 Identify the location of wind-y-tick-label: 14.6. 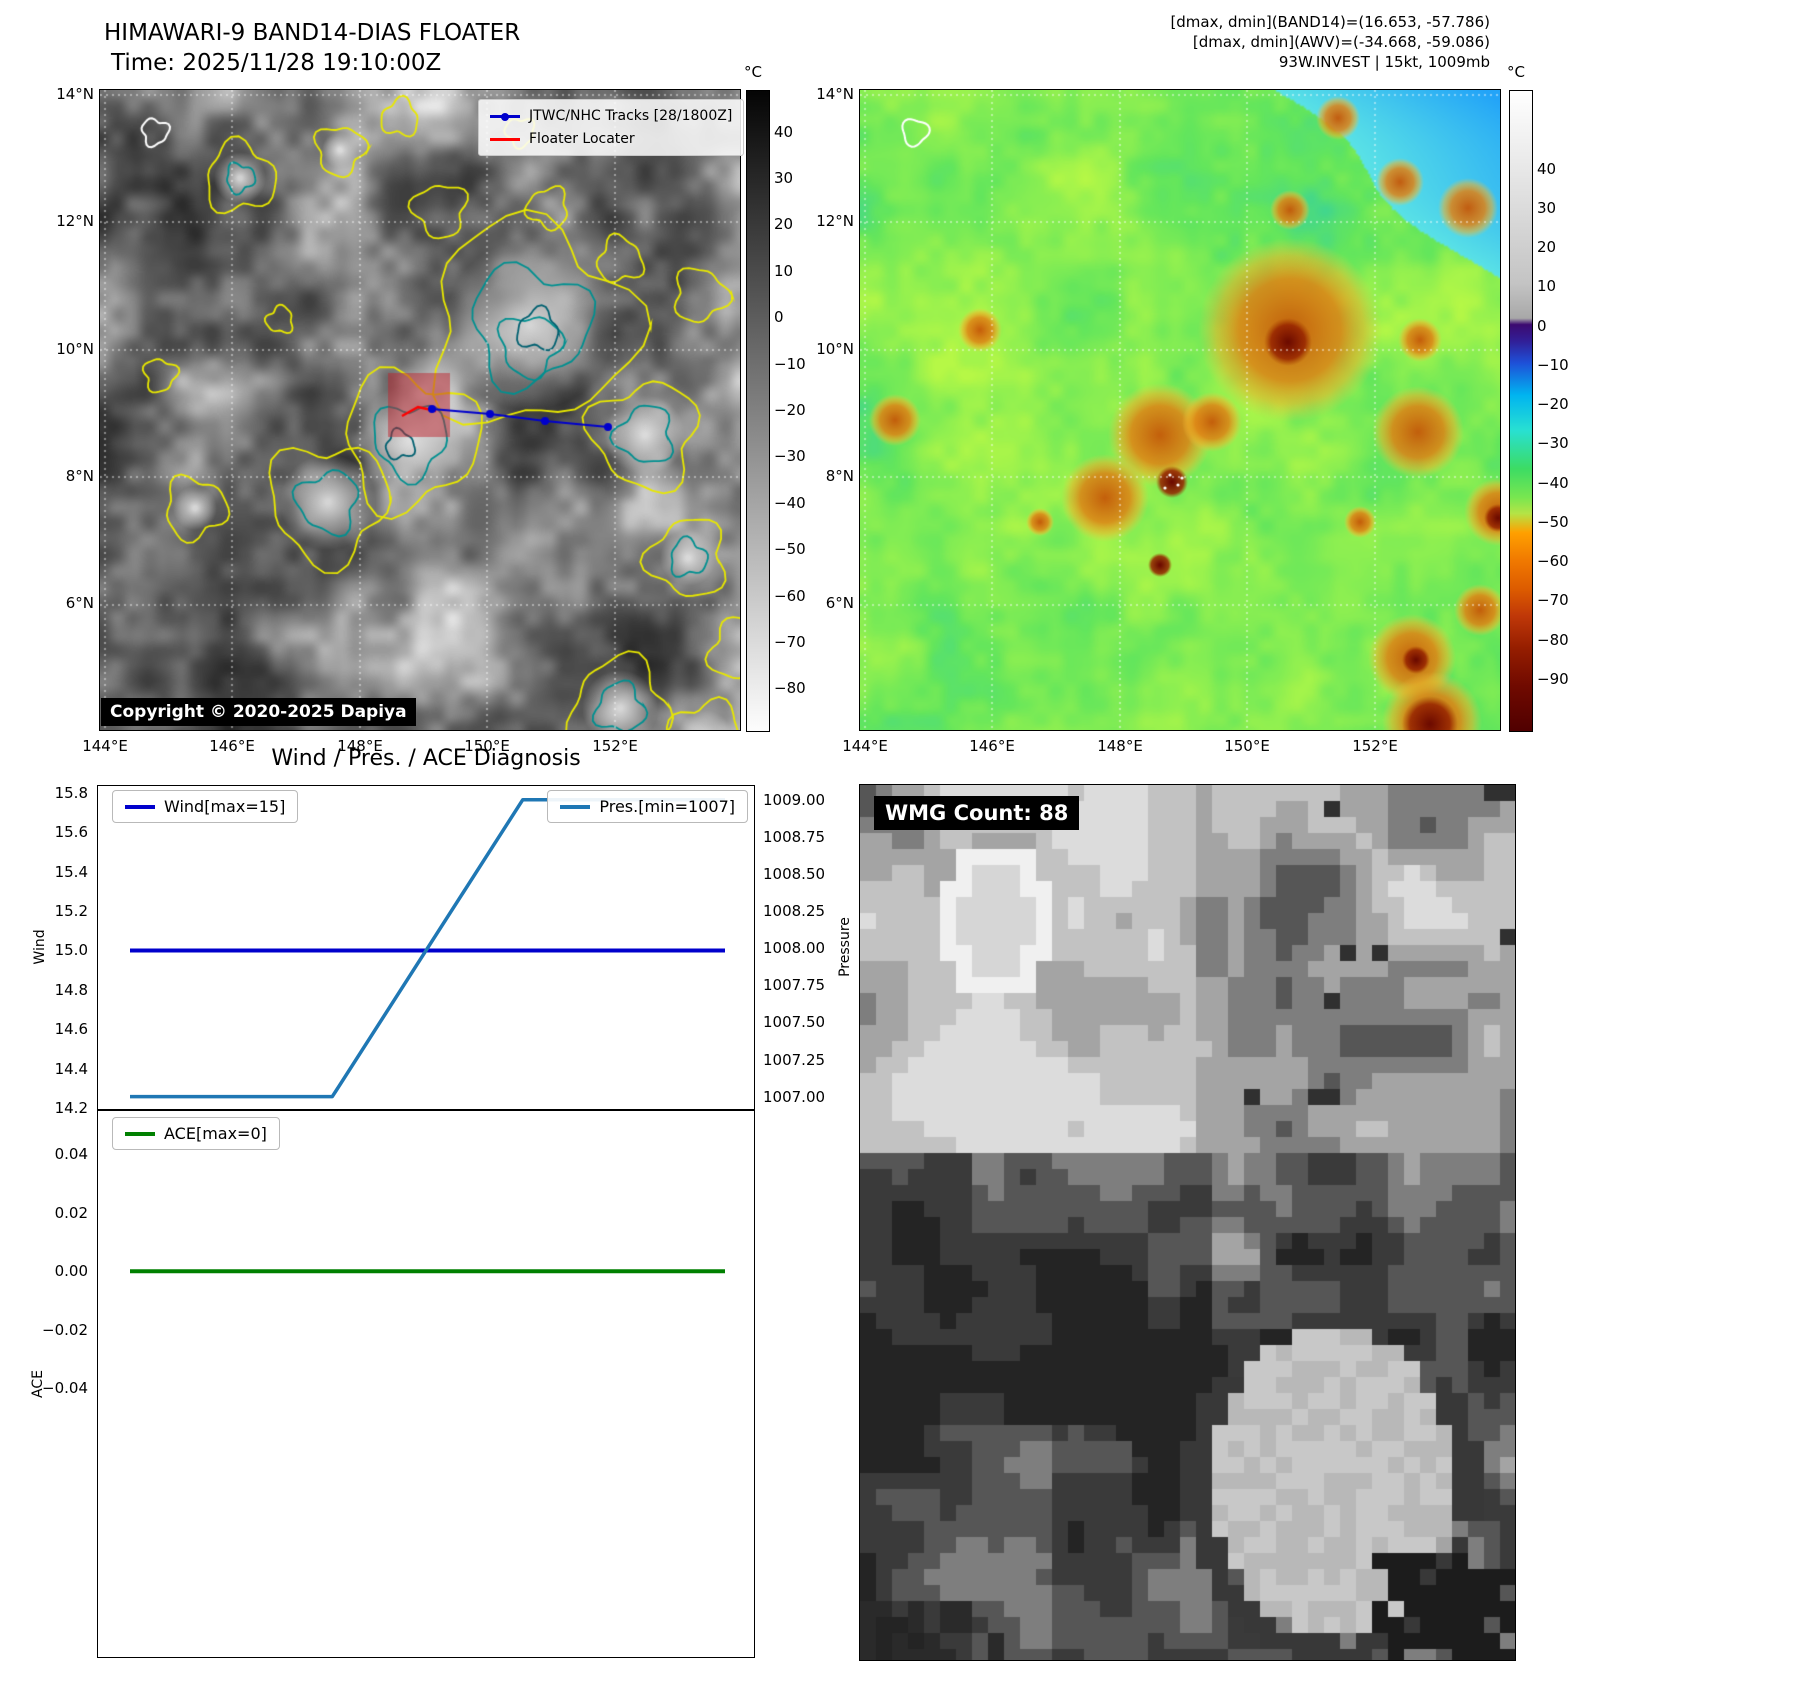
(71, 1029).